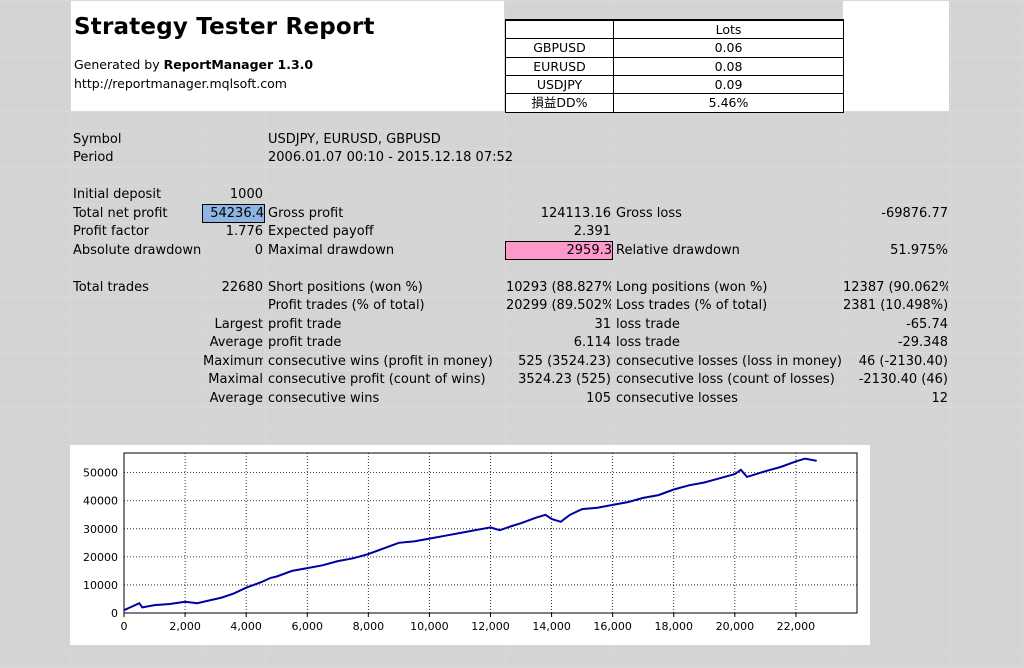 Image resolution: width=1024 pixels, height=668 pixels. Describe the element at coordinates (429, 626) in the screenshot. I see `x-tick-label: 10,000` at that location.